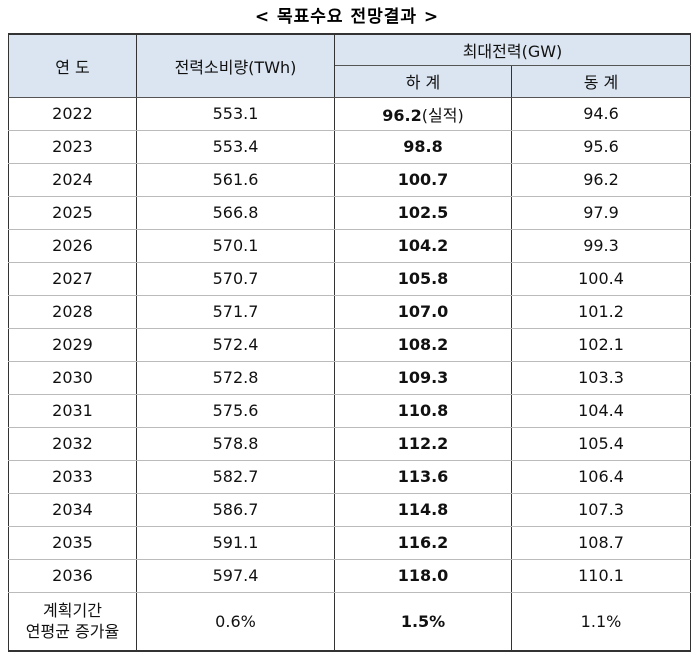  I want to click on cell-text: 118.0, so click(423, 575).